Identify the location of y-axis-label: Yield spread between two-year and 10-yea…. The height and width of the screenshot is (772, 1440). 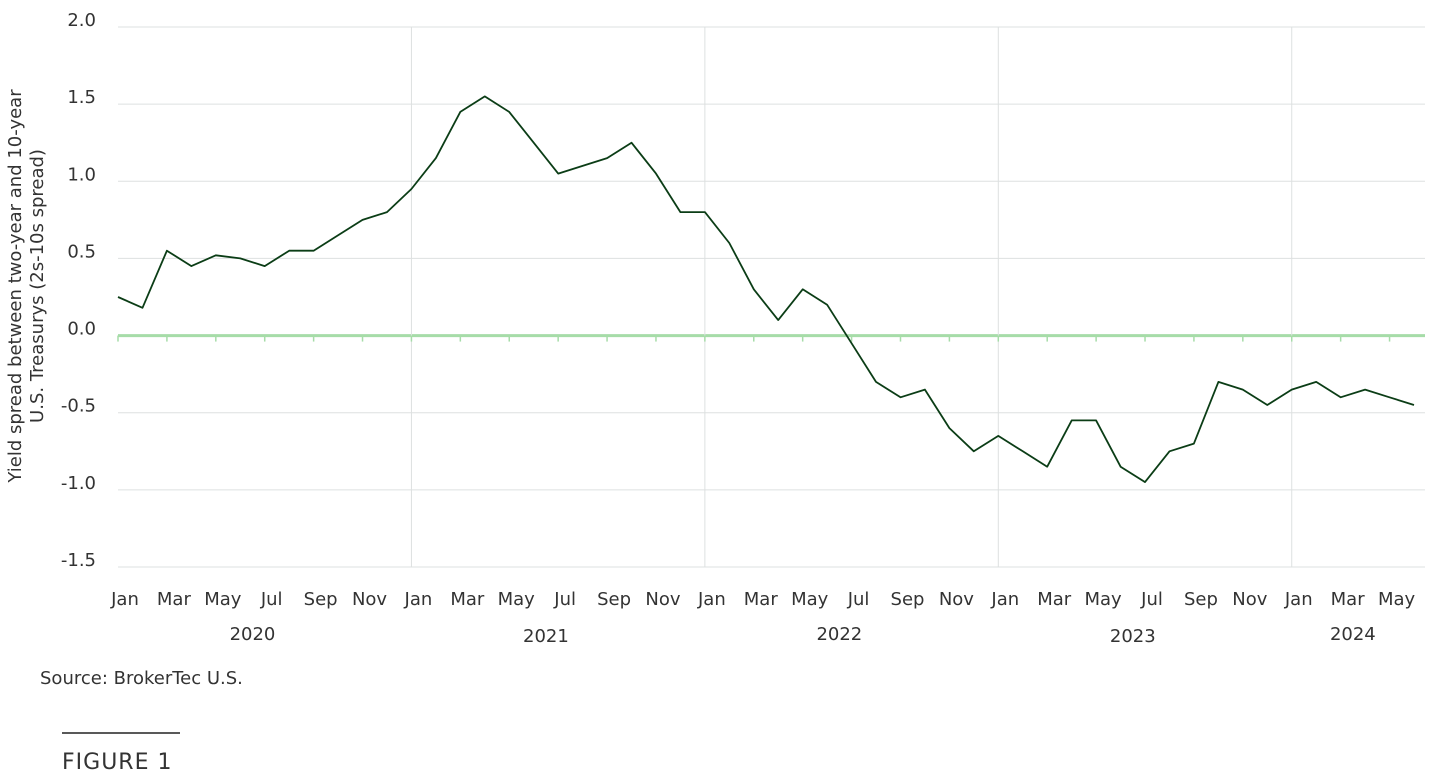
(15, 286).